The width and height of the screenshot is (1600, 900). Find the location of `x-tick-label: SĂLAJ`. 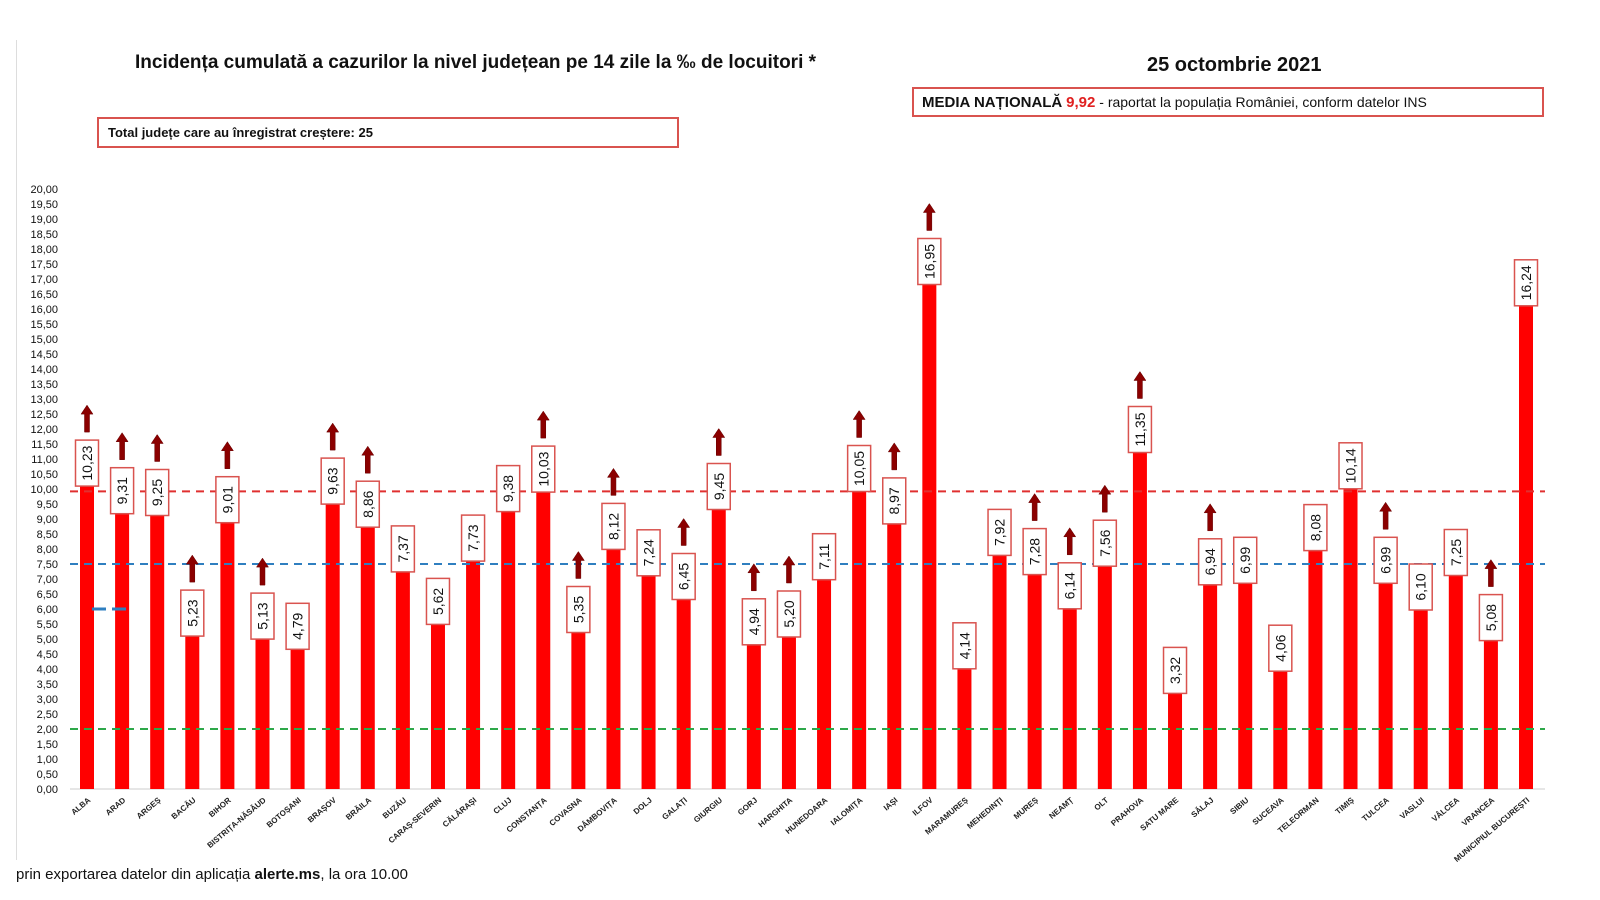

x-tick-label: SĂLAJ is located at coordinates (1203, 808).